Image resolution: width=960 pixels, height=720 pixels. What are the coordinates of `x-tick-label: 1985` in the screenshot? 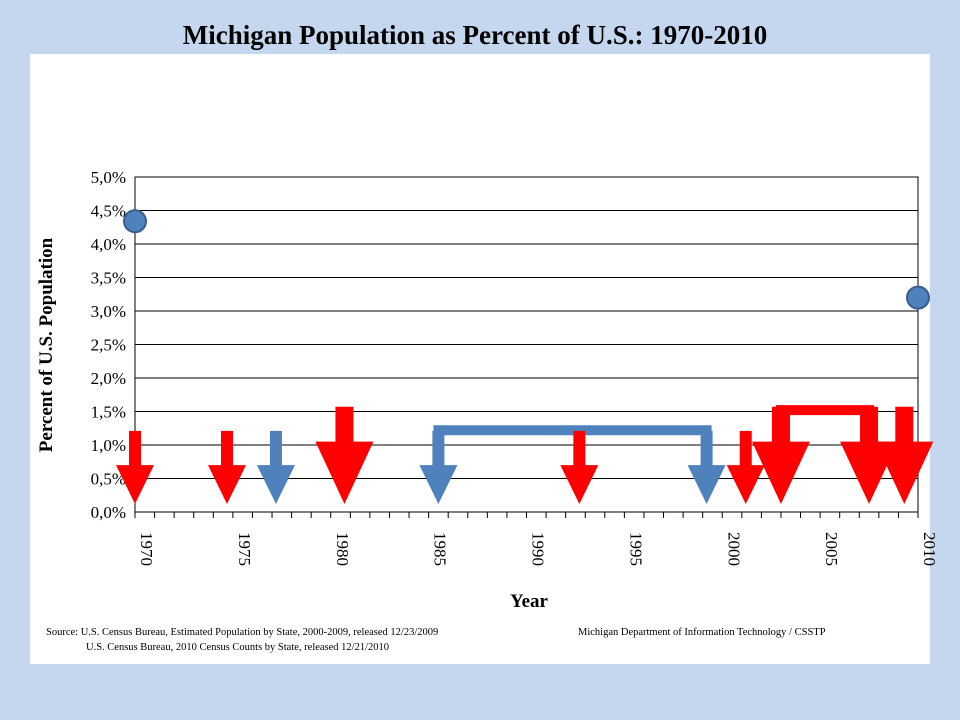 It's located at (440, 549).